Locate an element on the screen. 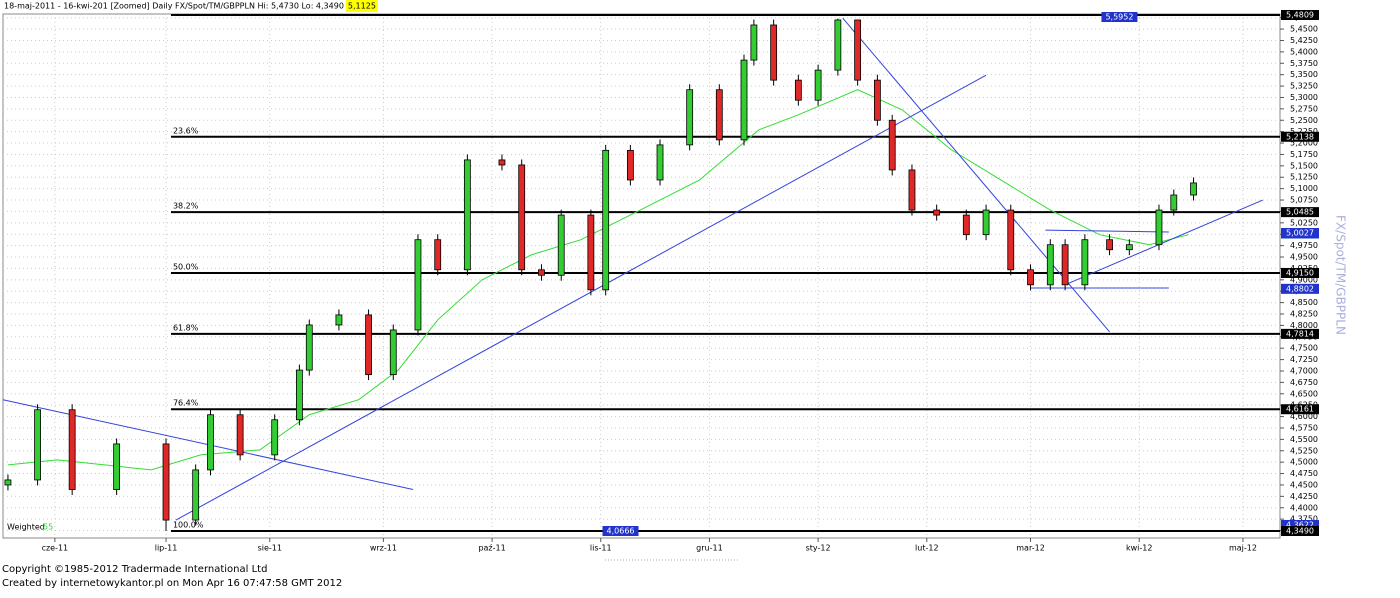 The width and height of the screenshot is (1400, 598). y-tick-label: 4,7000 is located at coordinates (1304, 370).